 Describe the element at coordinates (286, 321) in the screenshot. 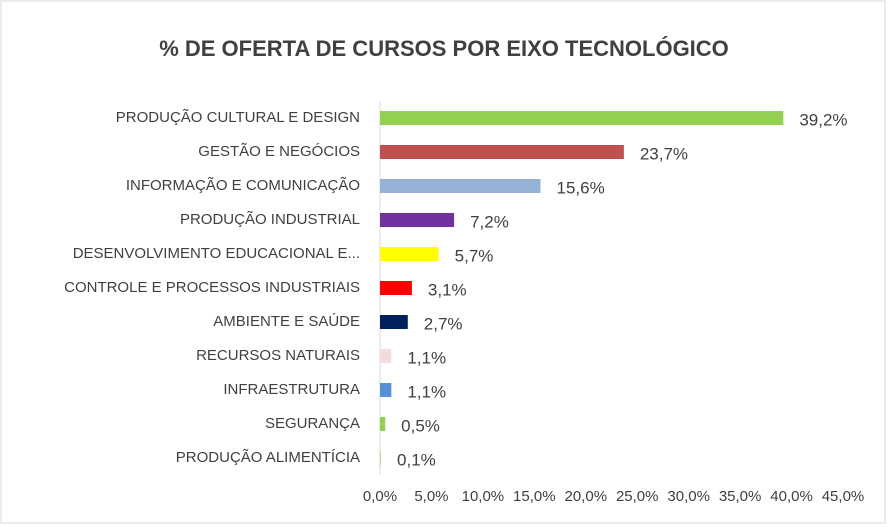

I see `y-tick-label: AMBIENTE E SAÚDE` at that location.